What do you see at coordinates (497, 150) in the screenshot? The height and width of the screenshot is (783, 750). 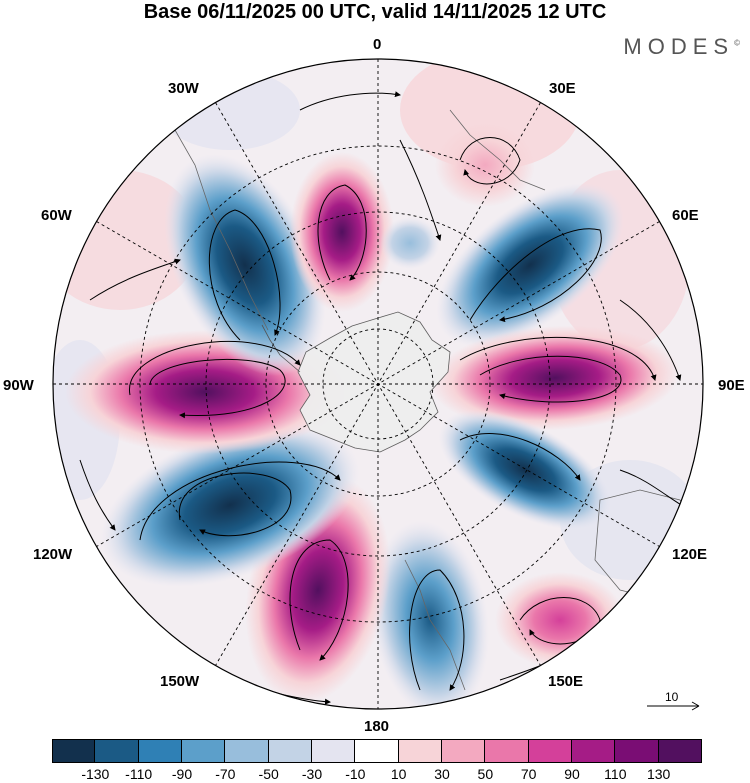 I see `africa-coastline` at bounding box center [497, 150].